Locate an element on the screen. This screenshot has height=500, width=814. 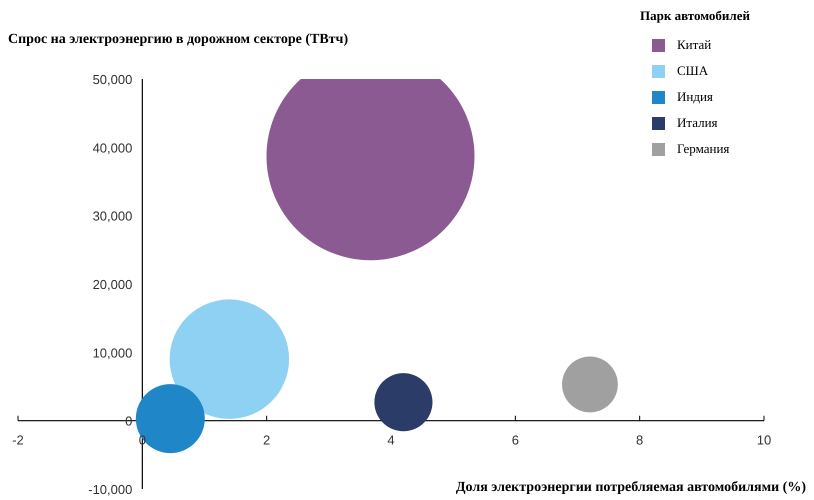
x-tick-label: 6 is located at coordinates (515, 440).